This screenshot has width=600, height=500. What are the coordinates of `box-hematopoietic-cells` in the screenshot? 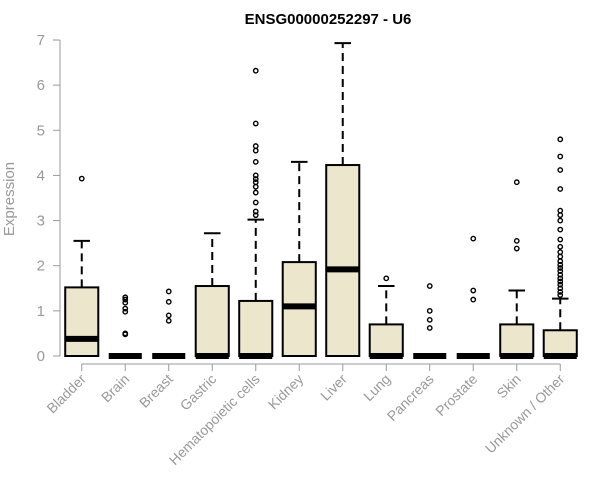 It's located at (256, 213).